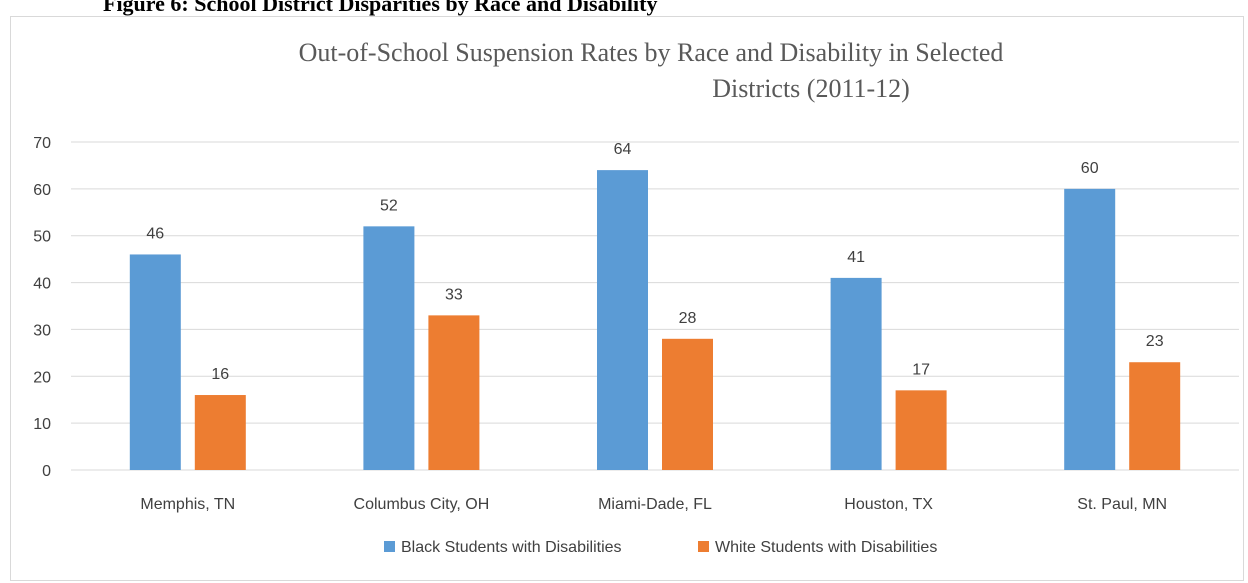 The height and width of the screenshot is (583, 1248). I want to click on y-tick-label: 60, so click(42, 190).